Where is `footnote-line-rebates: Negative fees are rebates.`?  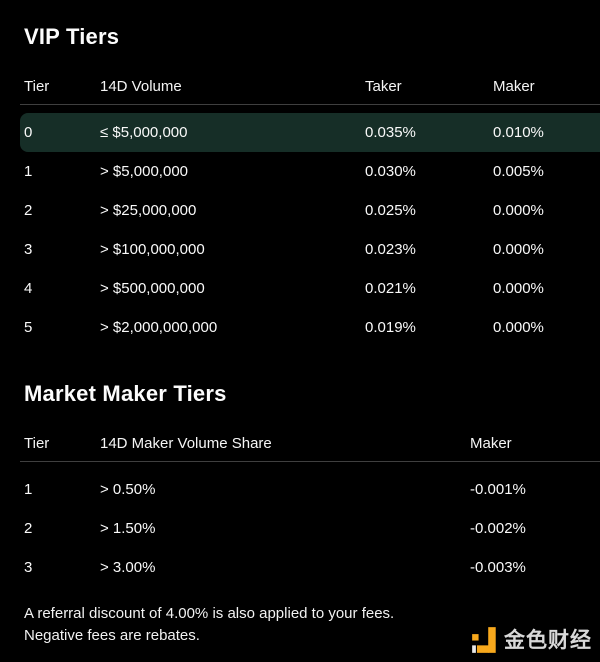 footnote-line-rebates: Negative fees are rebates. is located at coordinates (112, 635).